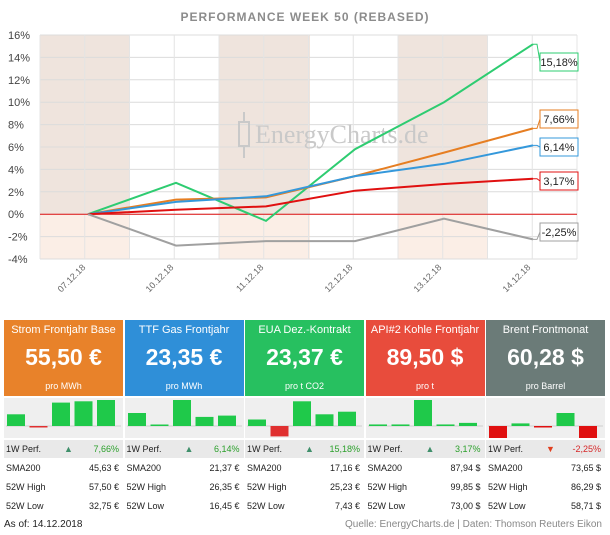 This screenshot has height=535, width=610. I want to click on stat-label: 52W Low, so click(145, 506).